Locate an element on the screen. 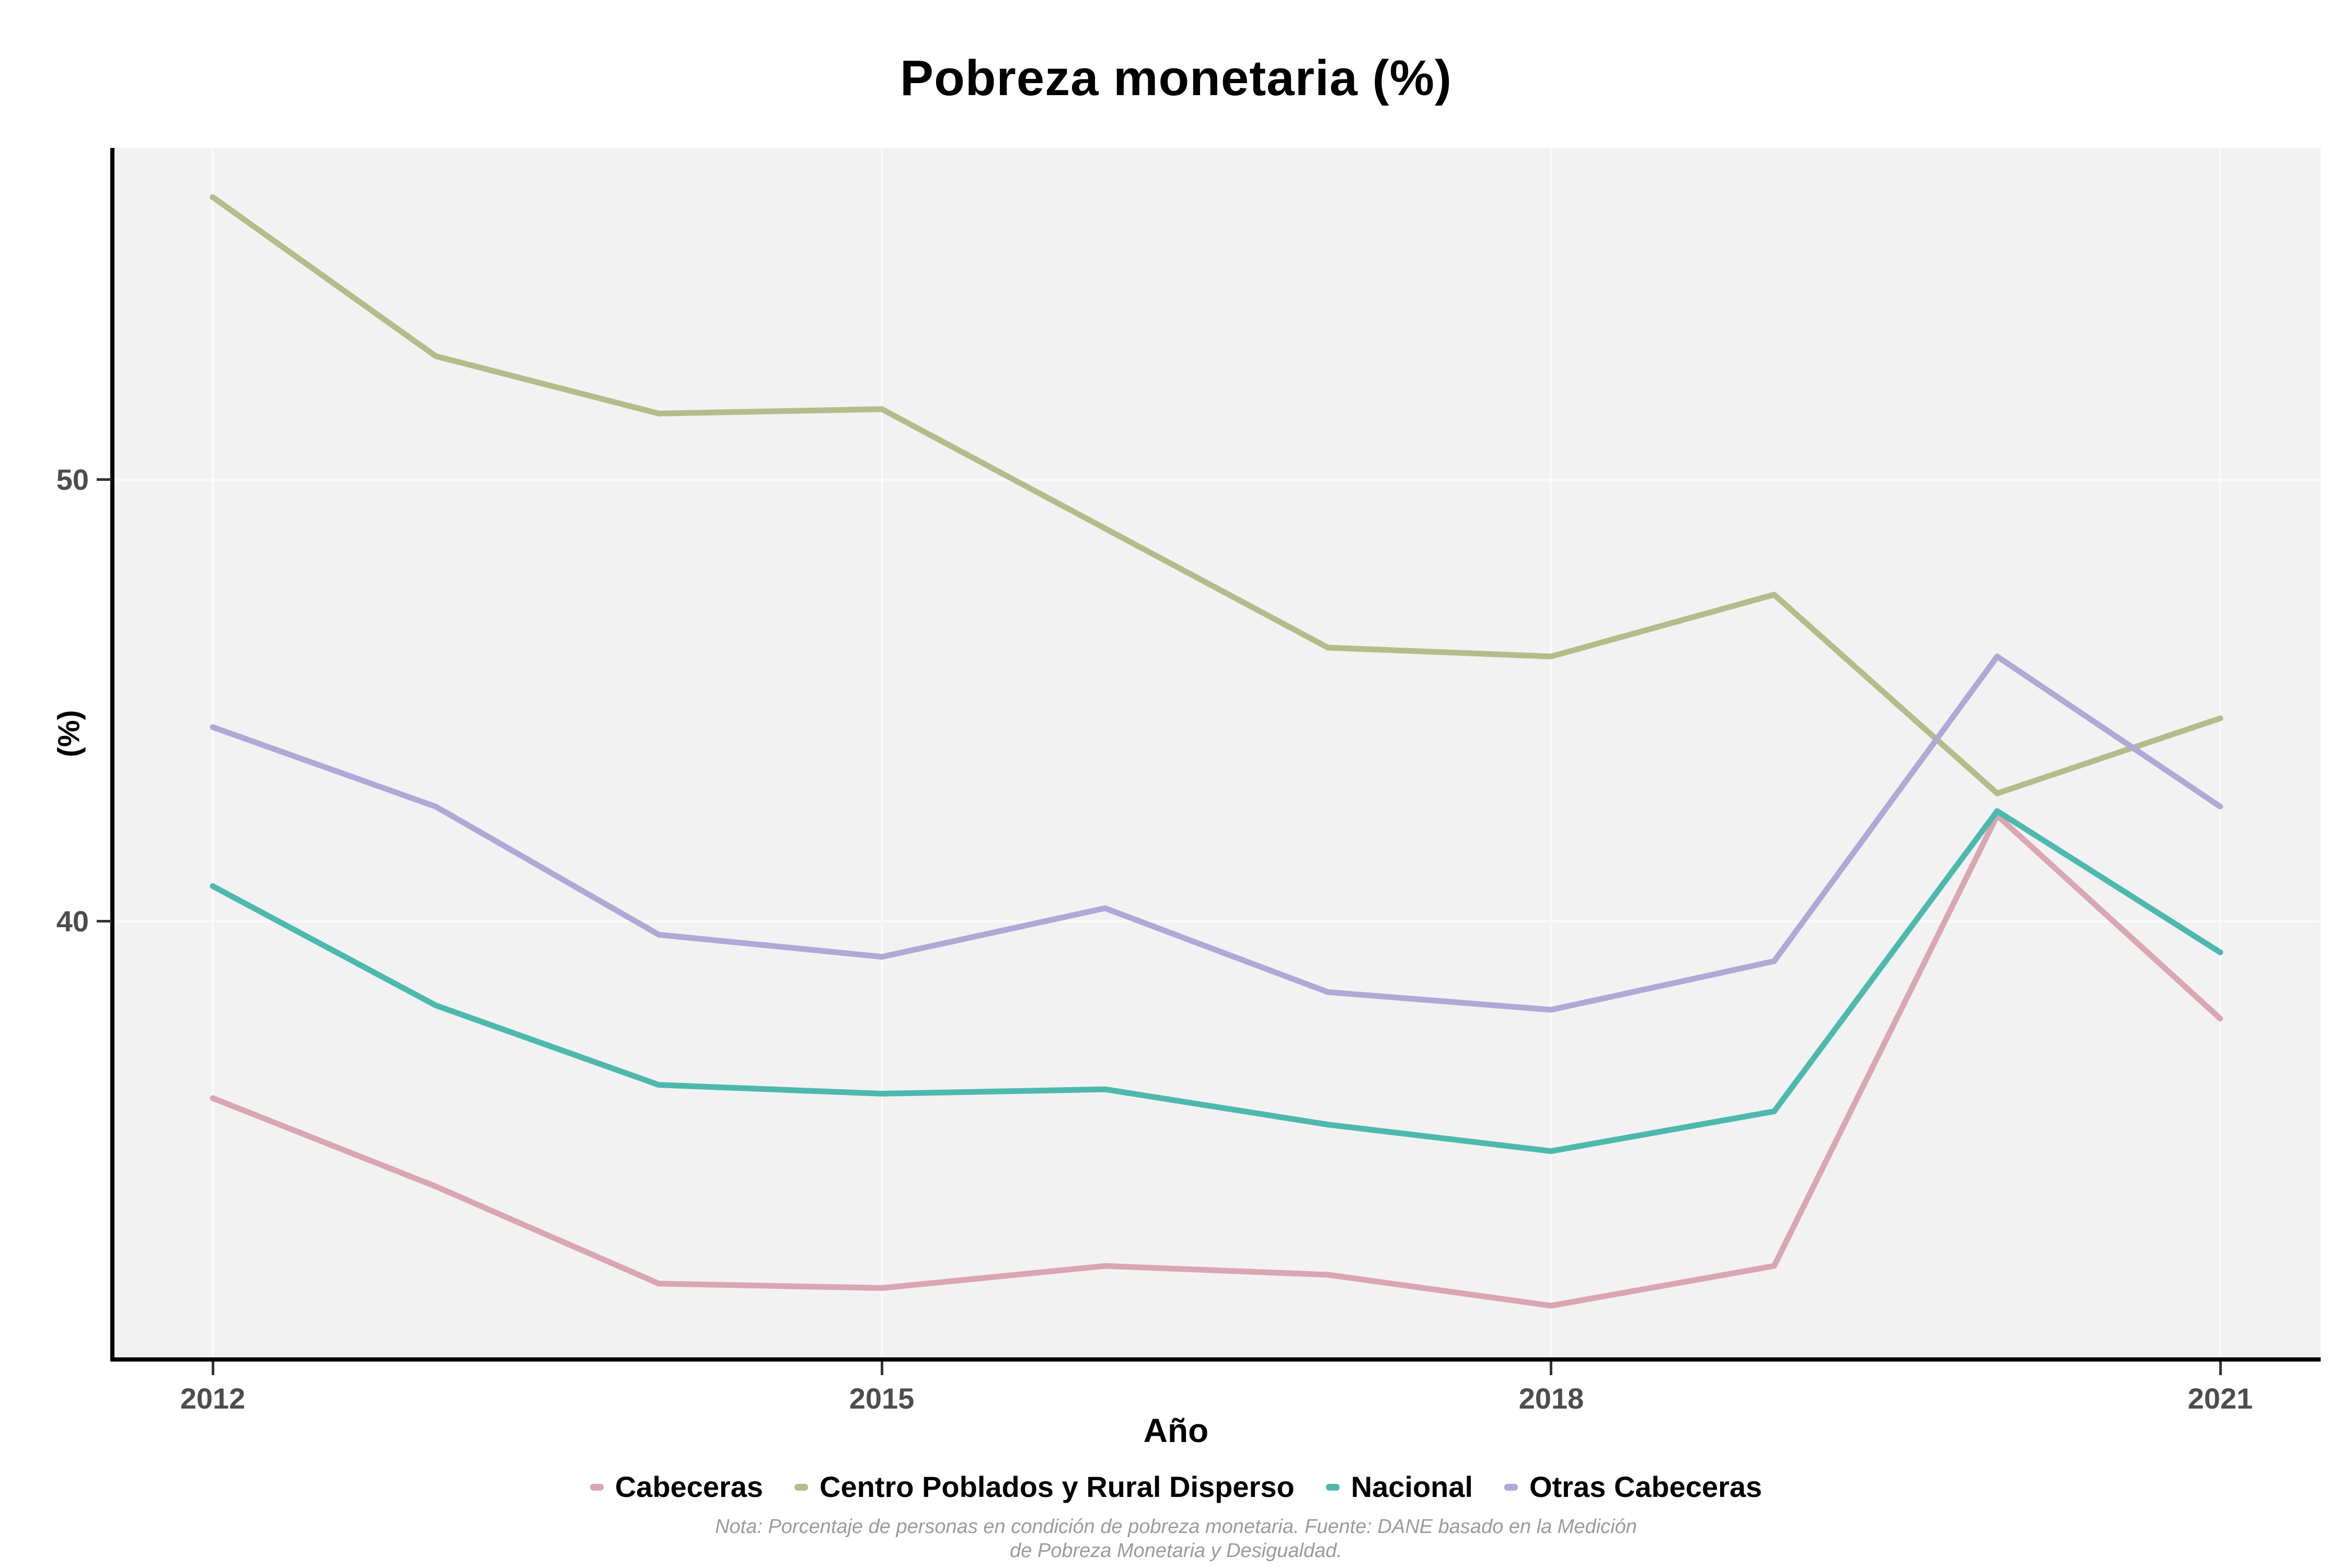 Image resolution: width=2352 pixels, height=1568 pixels. y-axis-line is located at coordinates (112, 755).